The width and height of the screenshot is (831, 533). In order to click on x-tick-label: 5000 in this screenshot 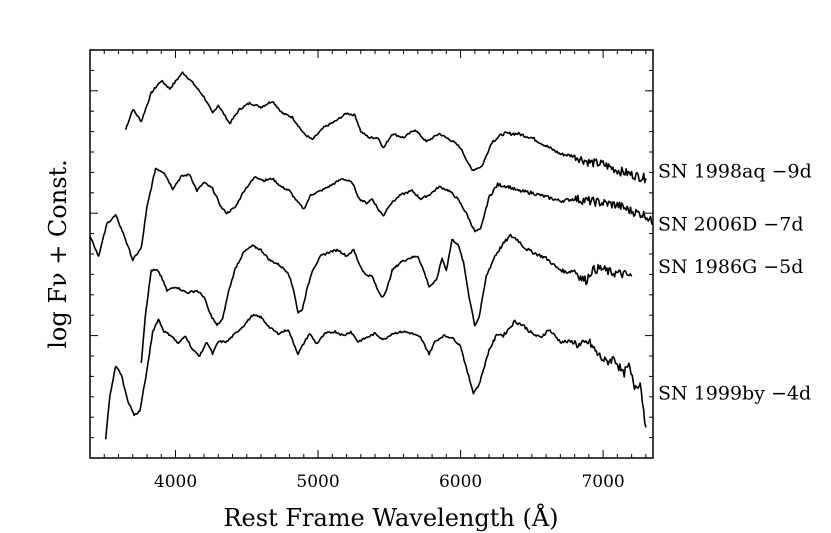, I will do `click(317, 482)`.